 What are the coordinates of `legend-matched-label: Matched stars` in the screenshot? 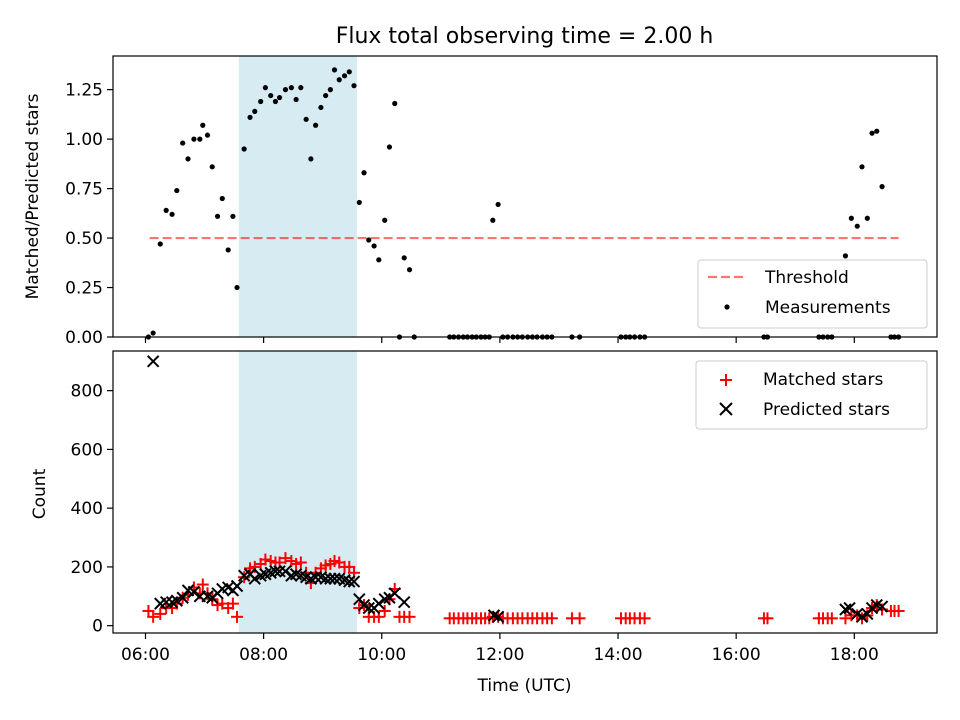 It's located at (823, 380).